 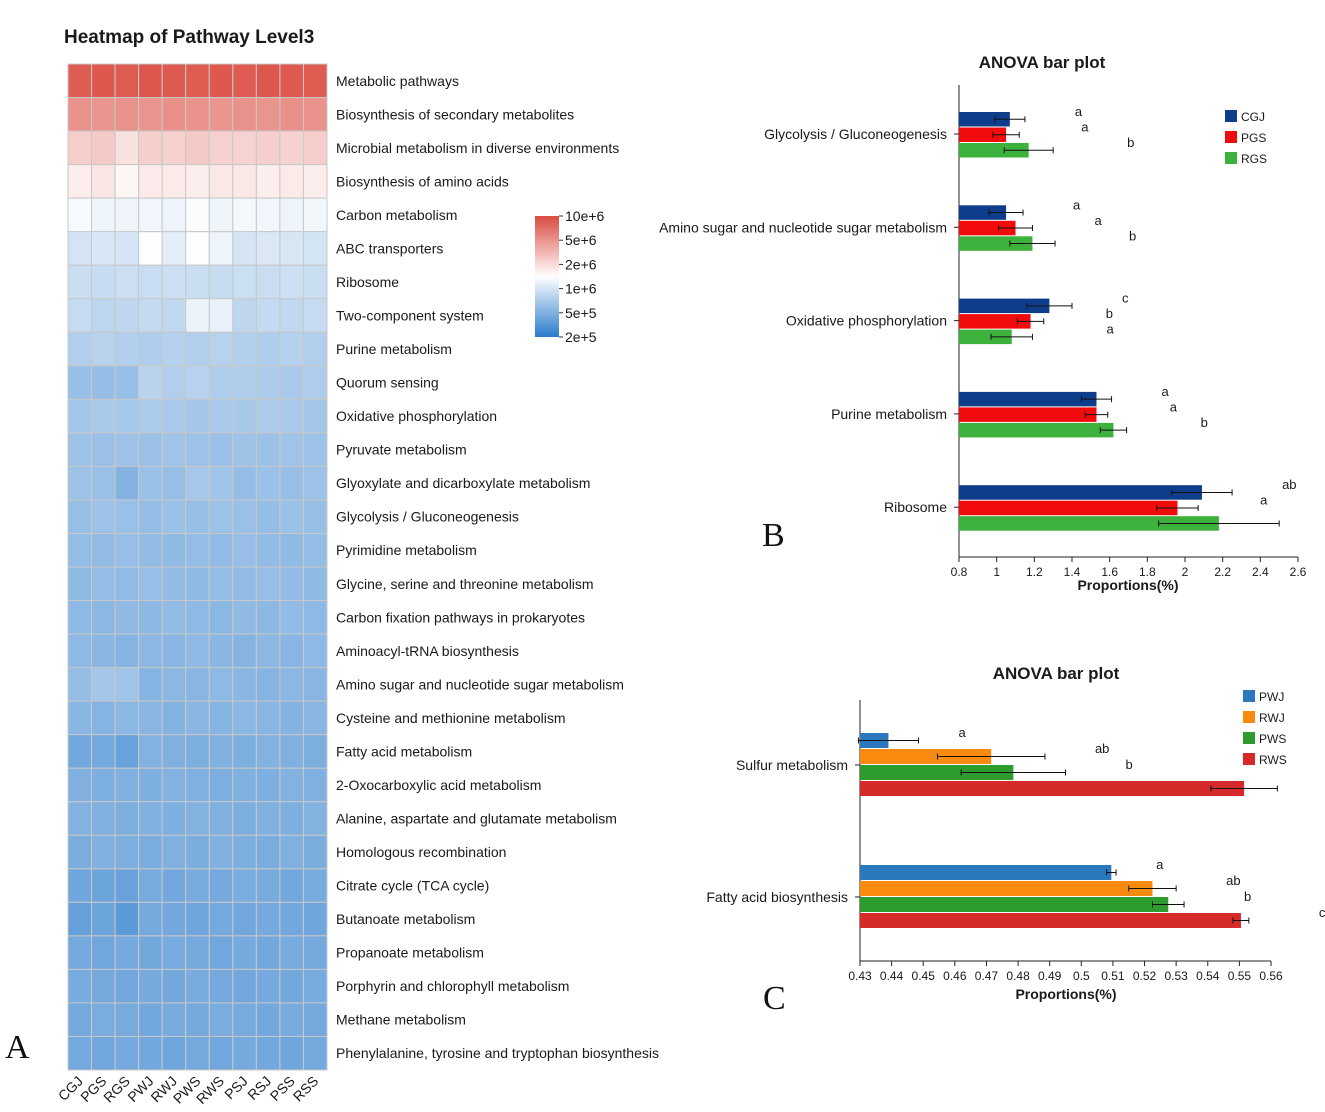 What do you see at coordinates (291, 584) in the screenshot?
I see `heatmap-cell-glycine-serine-and-threonine-metabolism-pss` at bounding box center [291, 584].